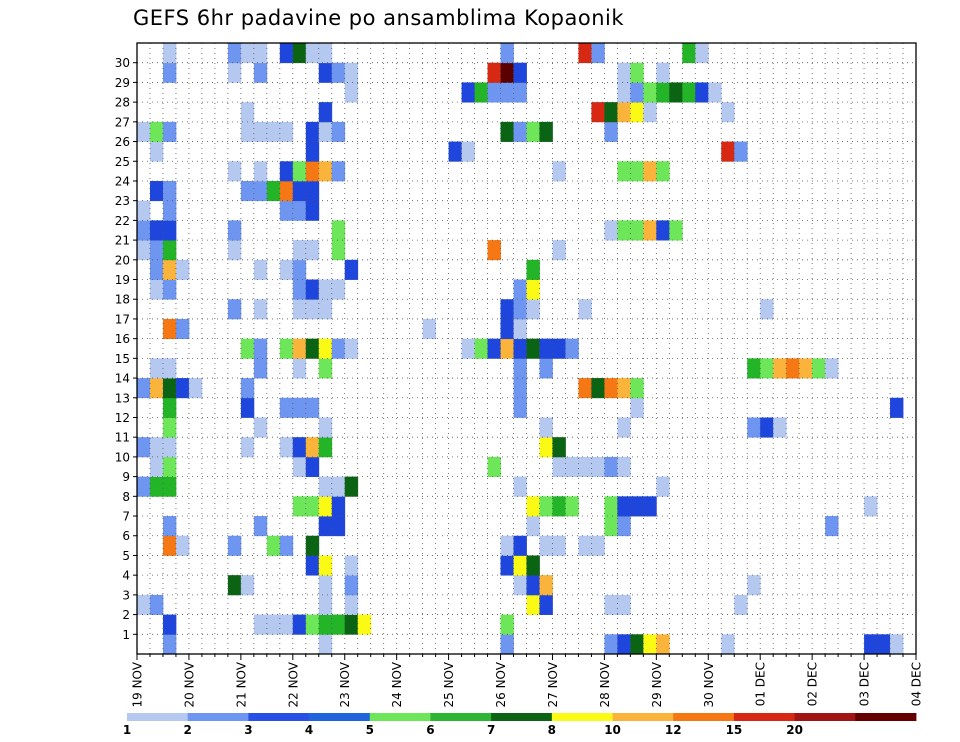  I want to click on x-tick-label: 21 NOV, so click(241, 684).